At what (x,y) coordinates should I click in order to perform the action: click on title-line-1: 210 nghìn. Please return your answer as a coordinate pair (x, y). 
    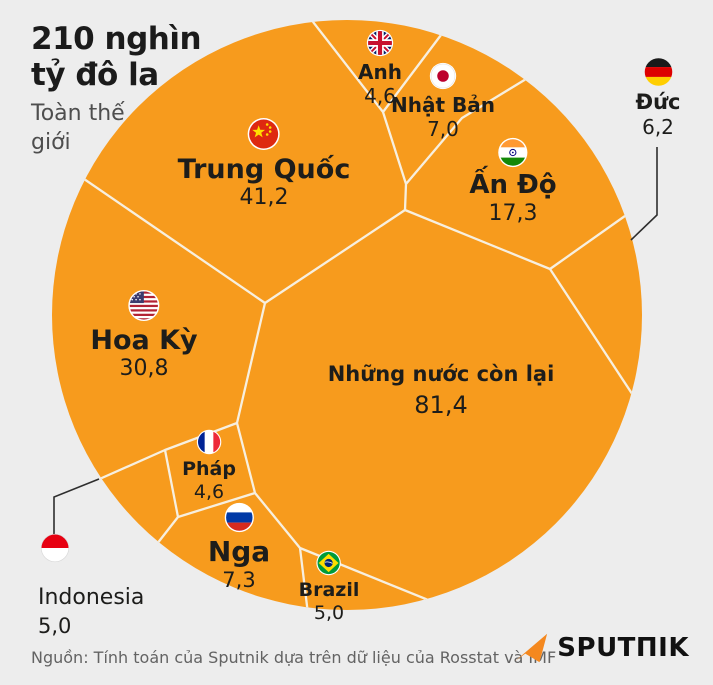
    Looking at the image, I should click on (116, 39).